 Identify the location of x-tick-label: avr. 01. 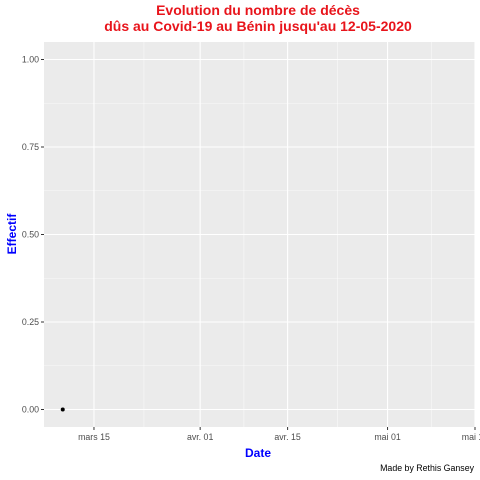
(200, 437).